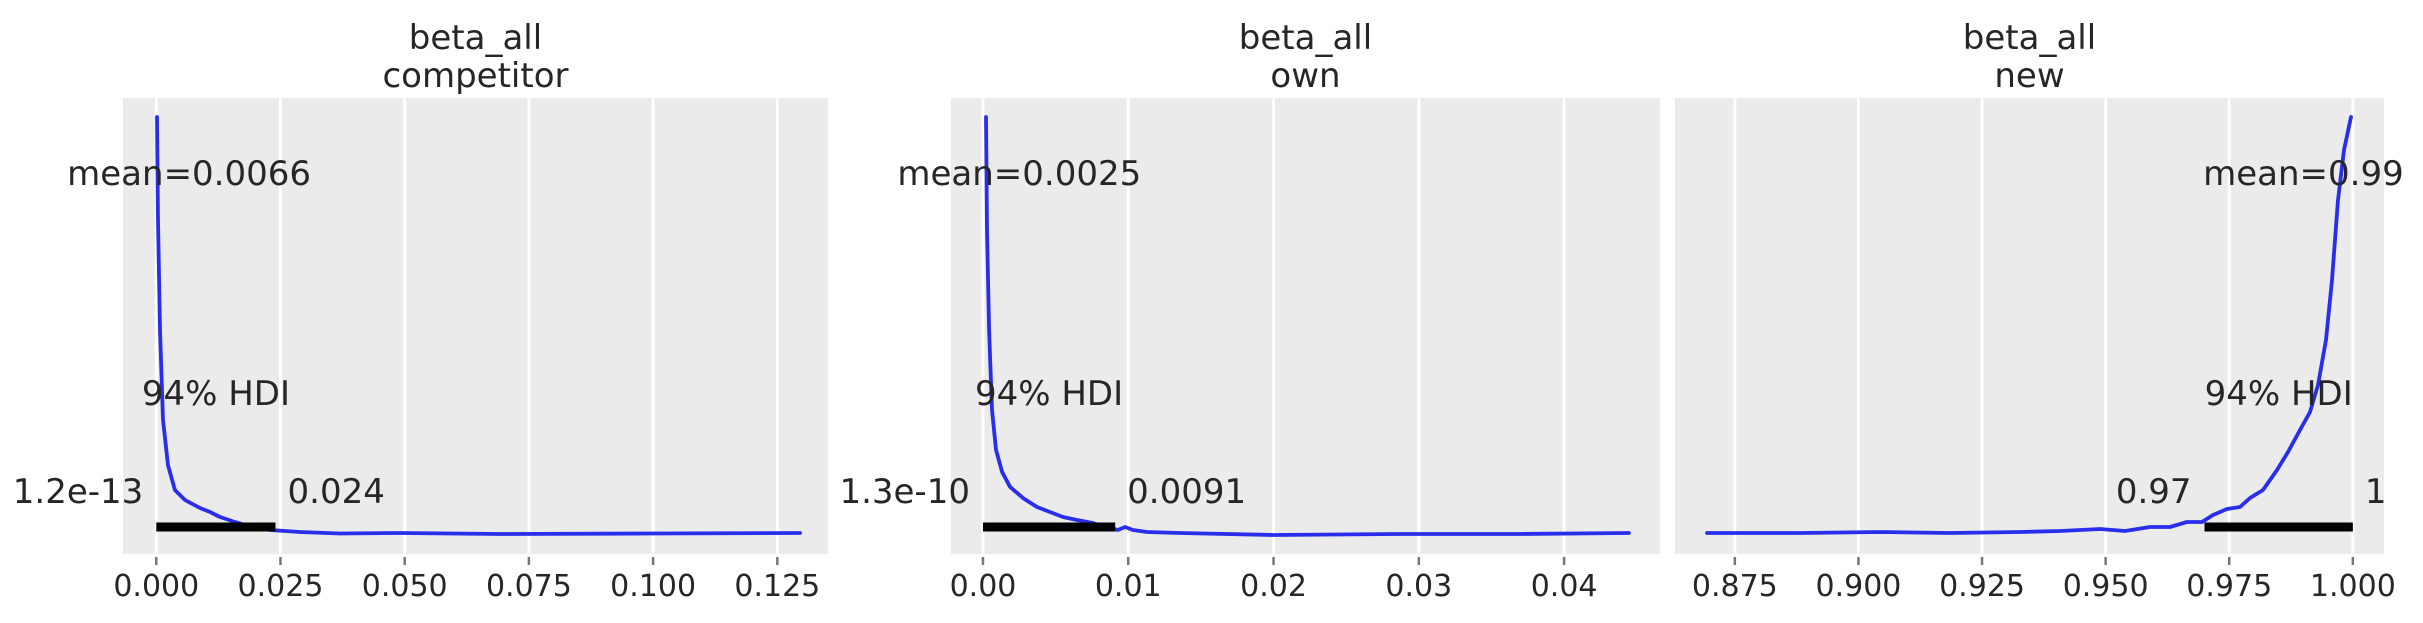  What do you see at coordinates (2229, 586) in the screenshot?
I see `x-tick-label: 0.975` at bounding box center [2229, 586].